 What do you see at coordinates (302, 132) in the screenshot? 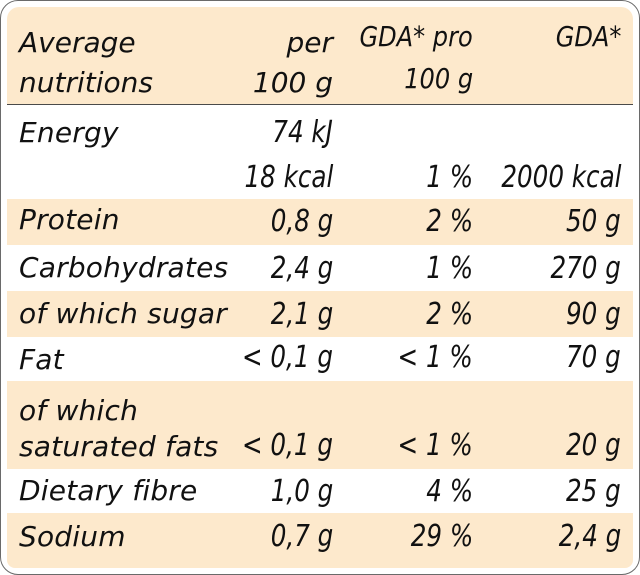
I see `row-per100: 74 kJ` at bounding box center [302, 132].